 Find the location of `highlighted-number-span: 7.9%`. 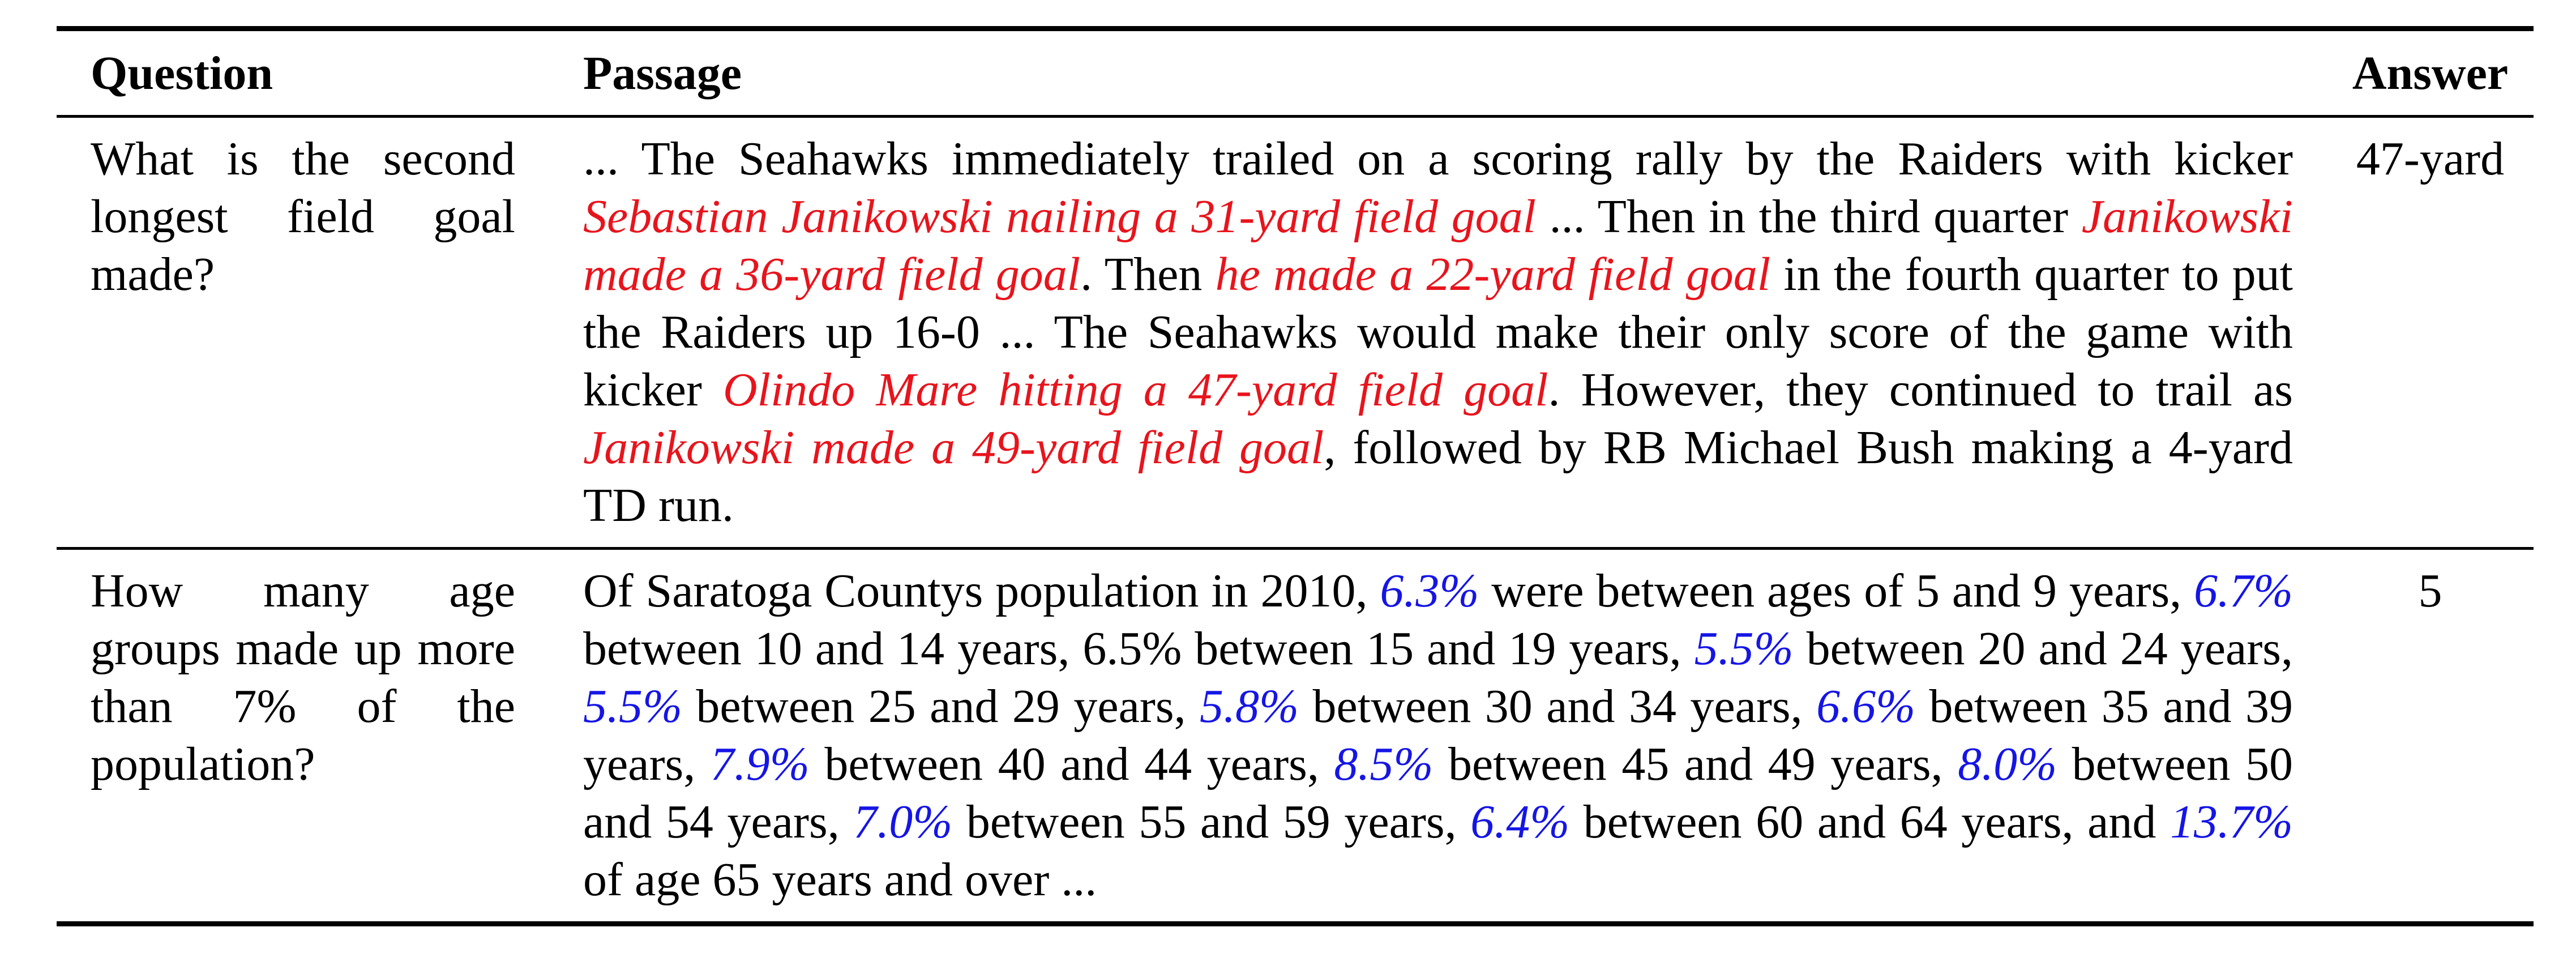

highlighted-number-span: 7.9% is located at coordinates (760, 764).